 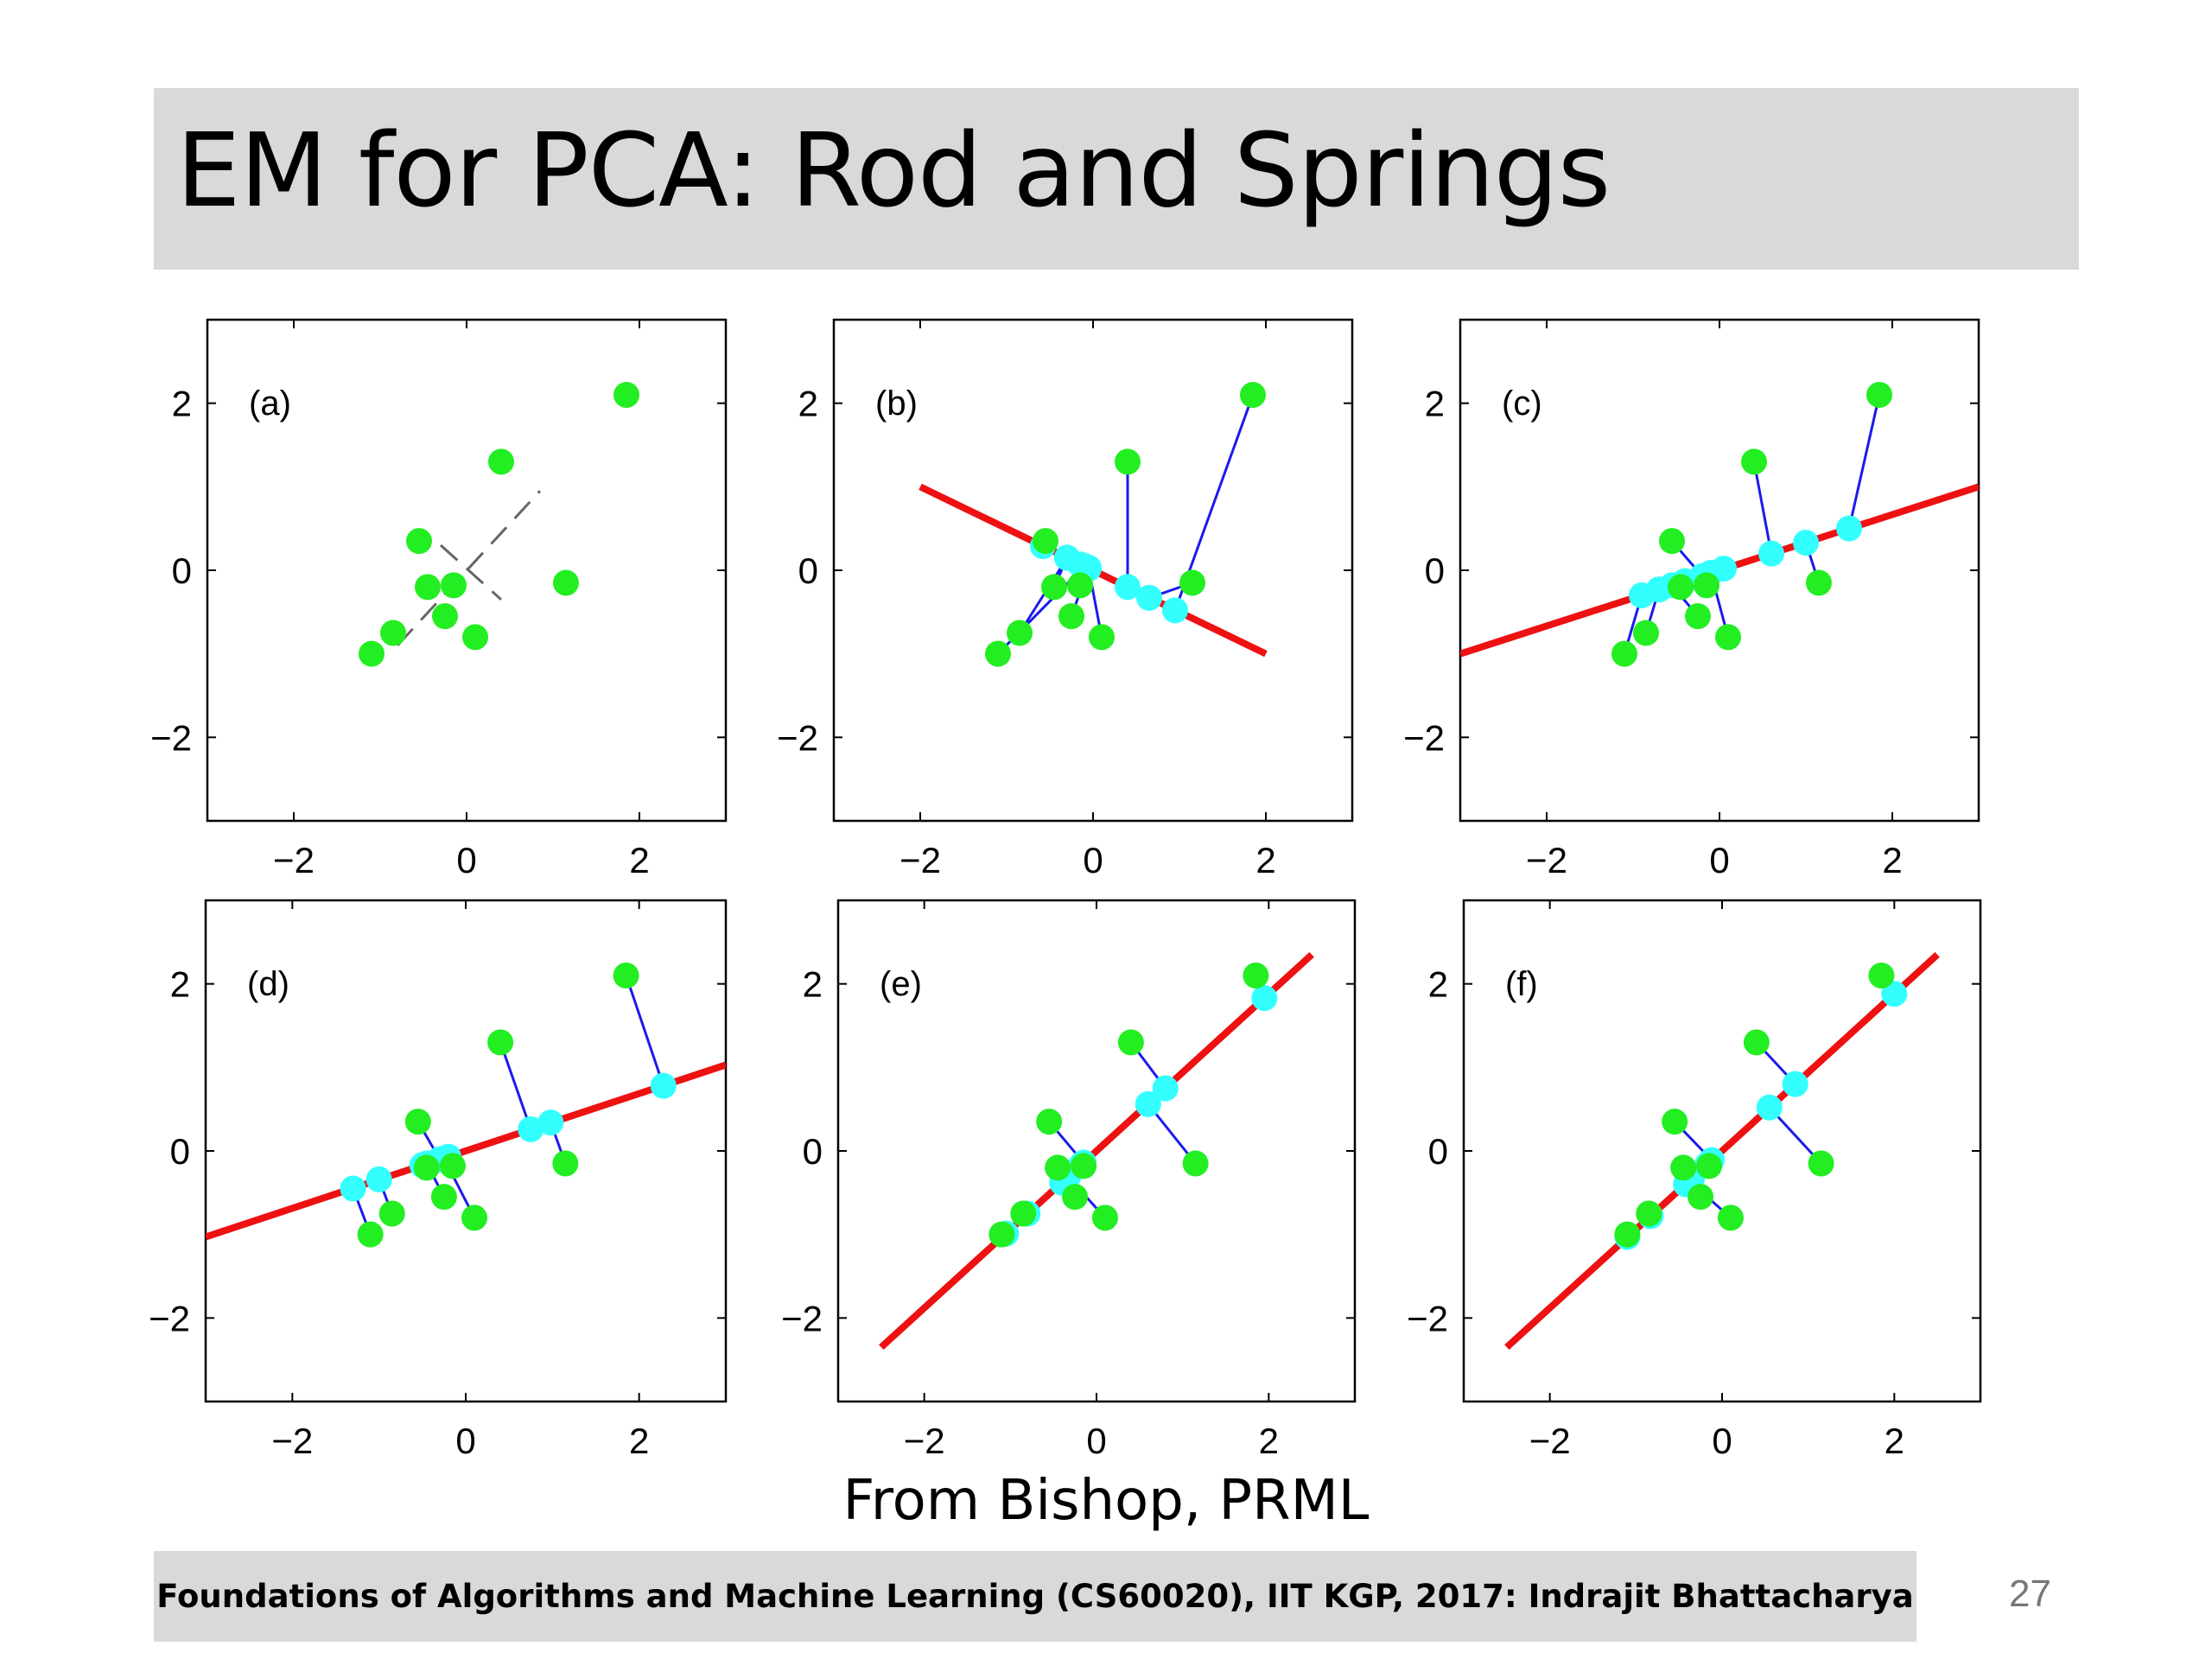 I want to click on chart-panel: −2 0 2 −2 0 2 (d), so click(x=438, y=1180).